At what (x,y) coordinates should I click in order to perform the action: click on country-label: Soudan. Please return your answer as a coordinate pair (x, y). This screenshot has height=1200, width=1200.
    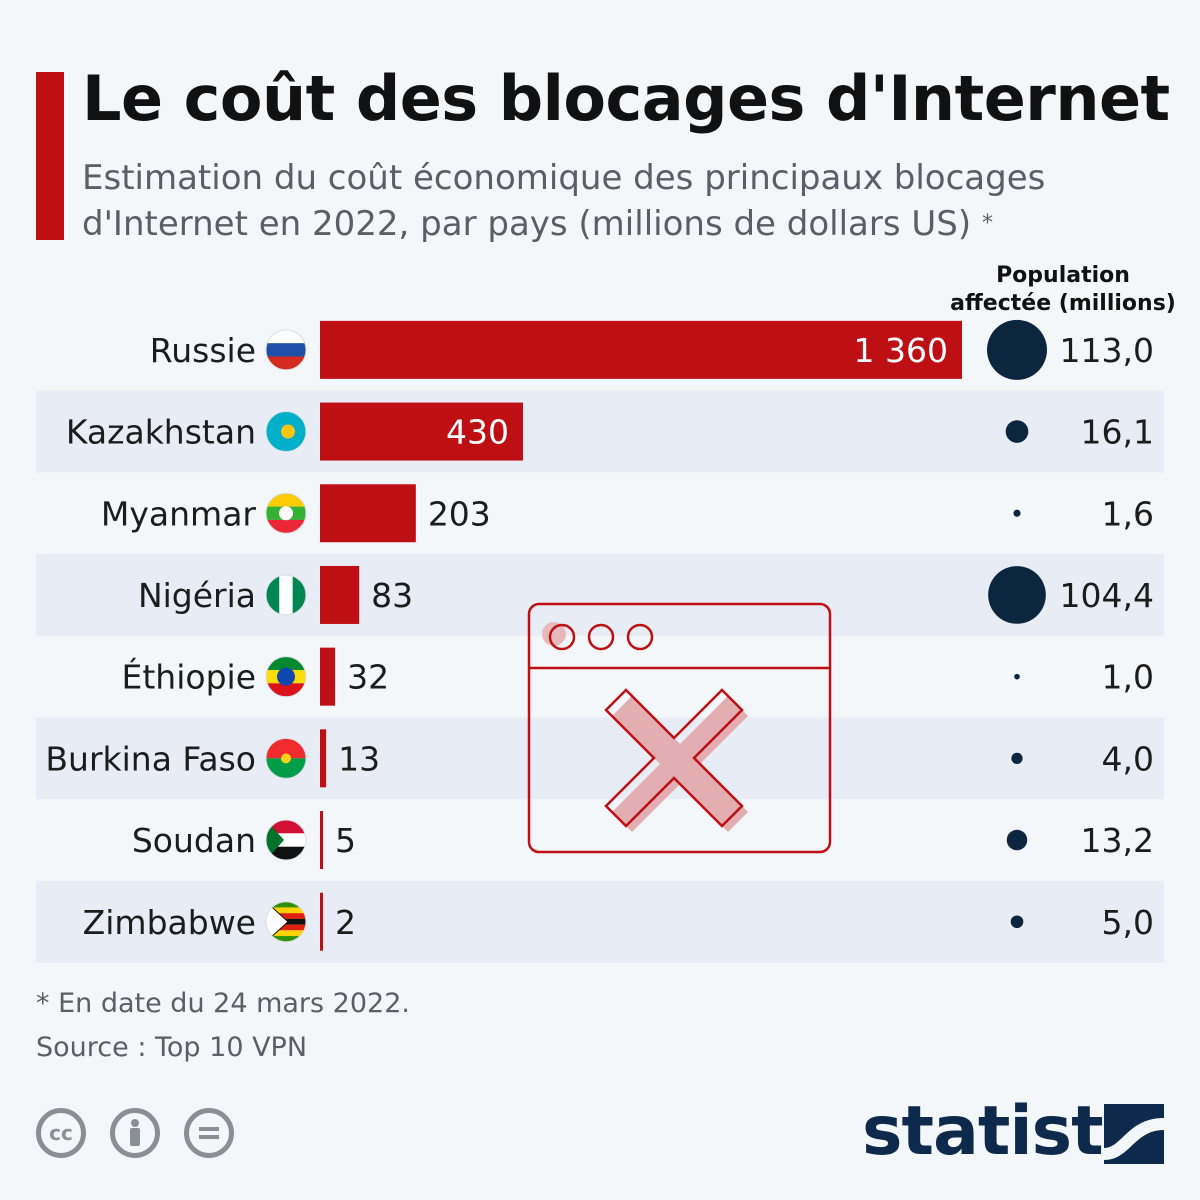
    Looking at the image, I should click on (194, 840).